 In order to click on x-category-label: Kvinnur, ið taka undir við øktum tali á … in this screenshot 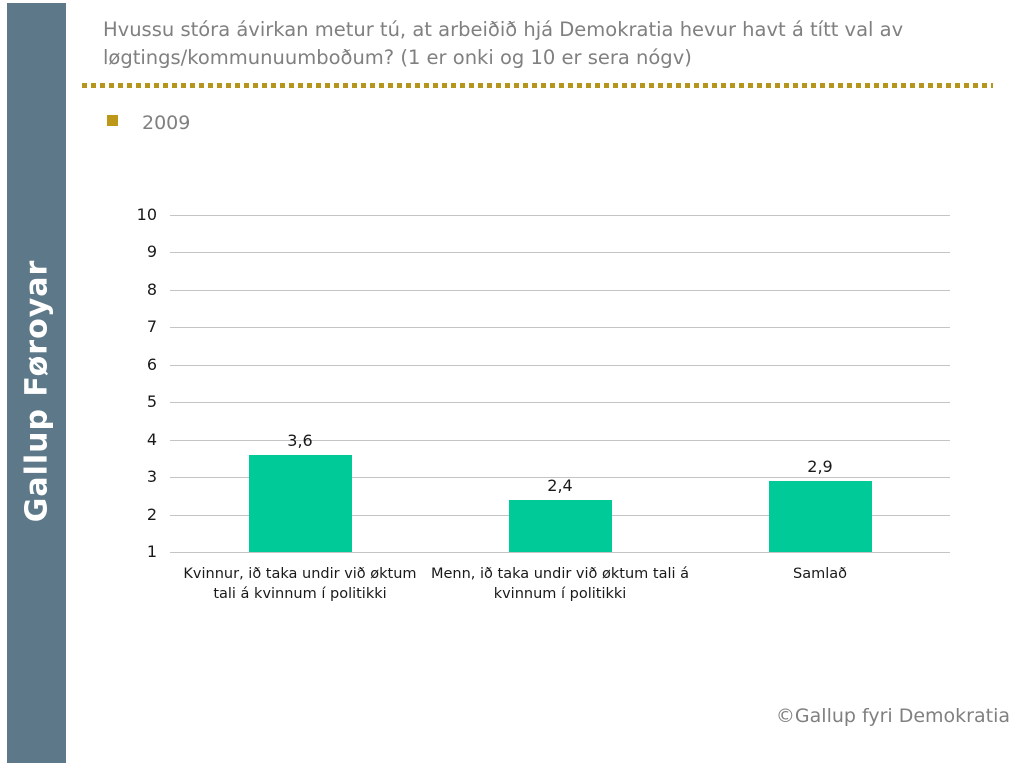, I will do `click(300, 584)`.